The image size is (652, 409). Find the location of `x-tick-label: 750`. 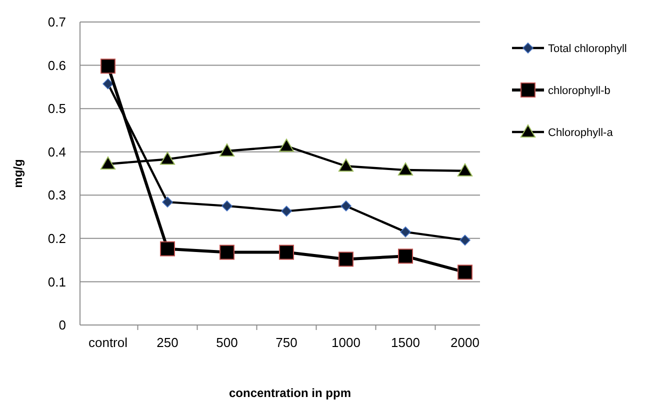

x-tick-label: 750 is located at coordinates (287, 342).